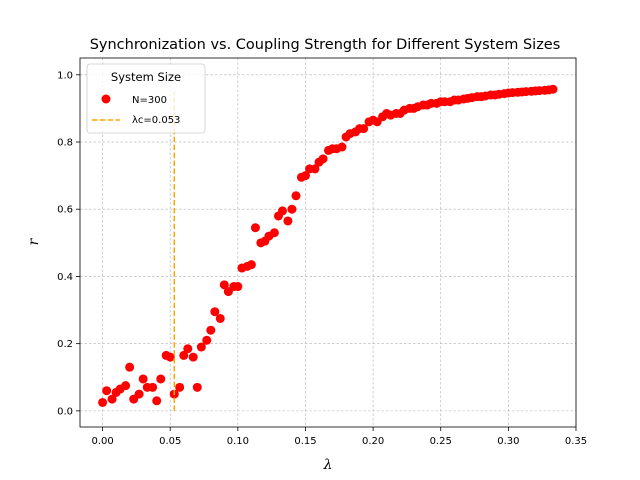 The height and width of the screenshot is (480, 640). What do you see at coordinates (576, 441) in the screenshot?
I see `x-tick-label: 0.35` at bounding box center [576, 441].